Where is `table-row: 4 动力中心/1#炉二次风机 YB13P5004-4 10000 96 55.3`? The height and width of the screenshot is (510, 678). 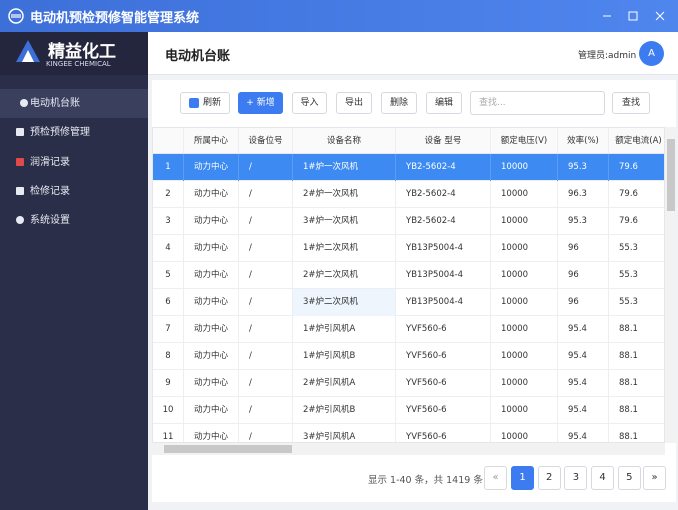 table-row: 4 动力中心/1#炉二次风机 YB13P5004-4 10000 96 55.3 is located at coordinates (408, 248).